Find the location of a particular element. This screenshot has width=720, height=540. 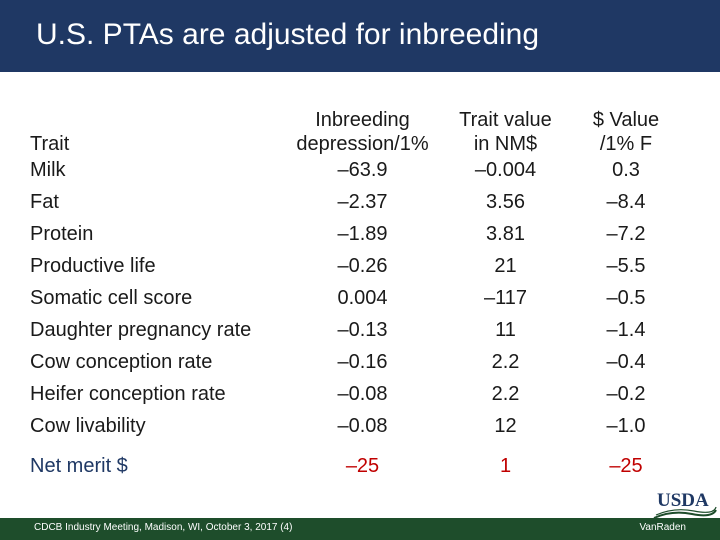

header-col3-line1: $ Value is located at coordinates (626, 120).